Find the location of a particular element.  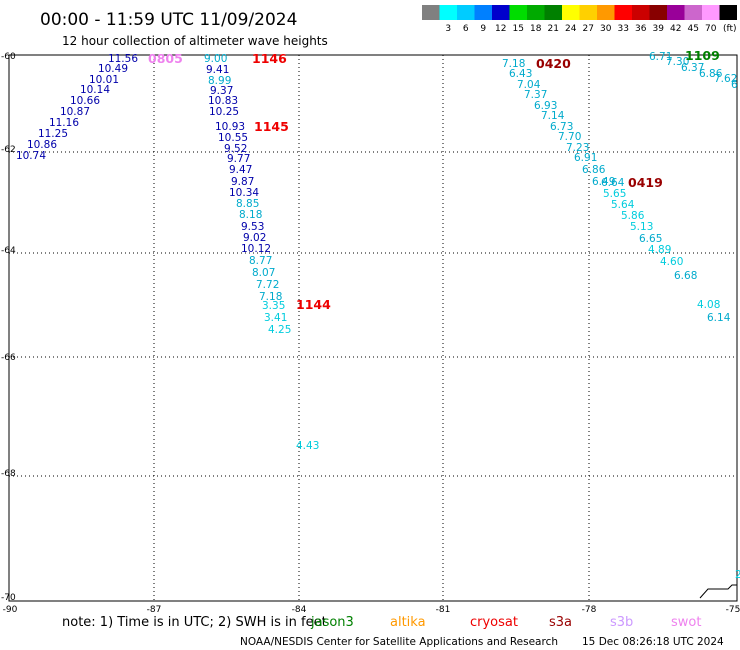

legend-label: 36 is located at coordinates (641, 29).